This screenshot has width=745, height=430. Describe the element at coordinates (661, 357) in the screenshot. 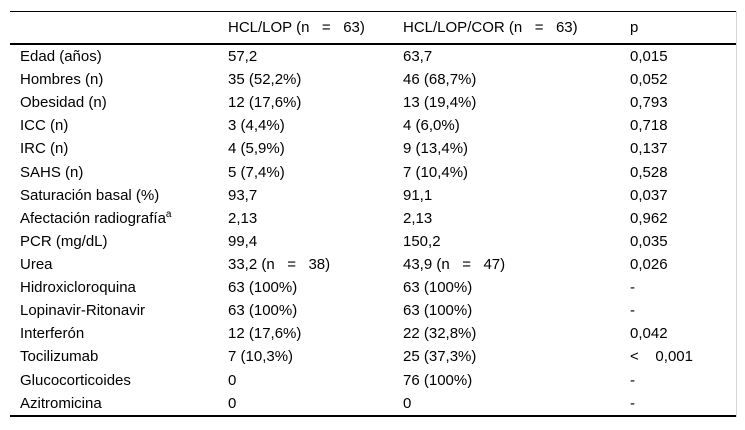

I see `cell-p-value: < 0,001` at that location.